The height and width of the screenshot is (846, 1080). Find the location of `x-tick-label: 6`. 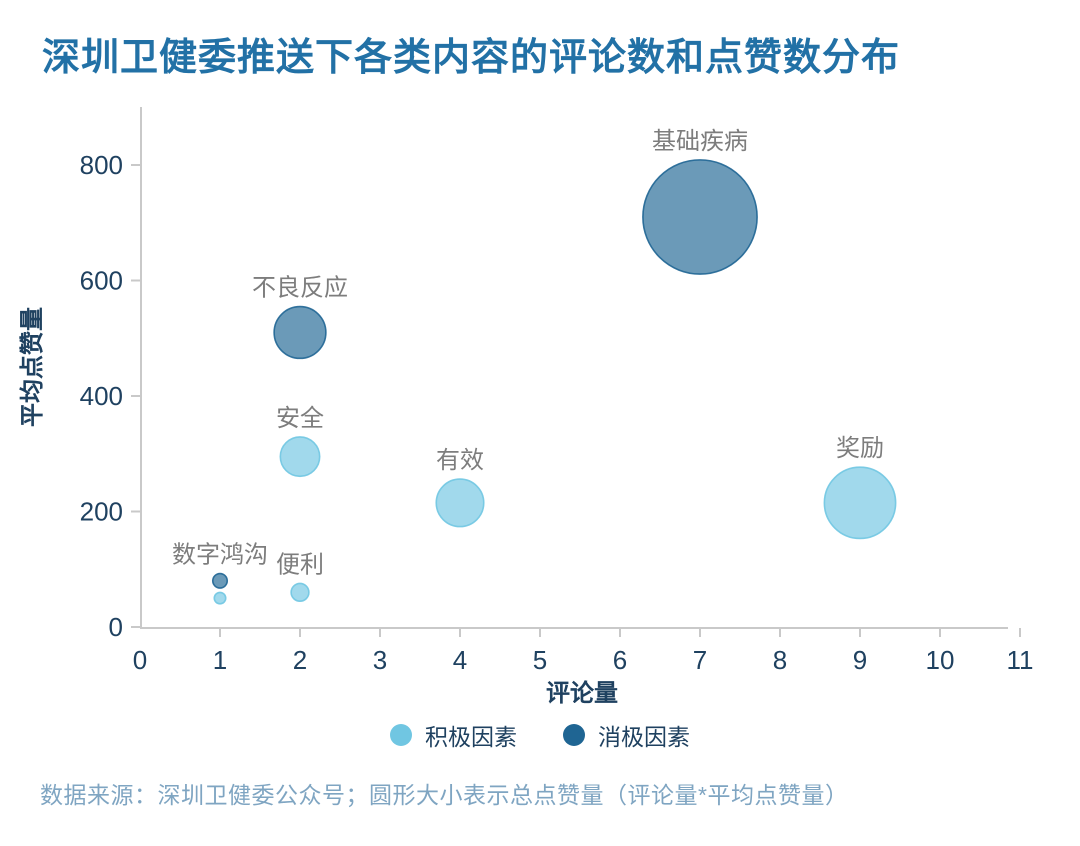

x-tick-label: 6 is located at coordinates (620, 660).